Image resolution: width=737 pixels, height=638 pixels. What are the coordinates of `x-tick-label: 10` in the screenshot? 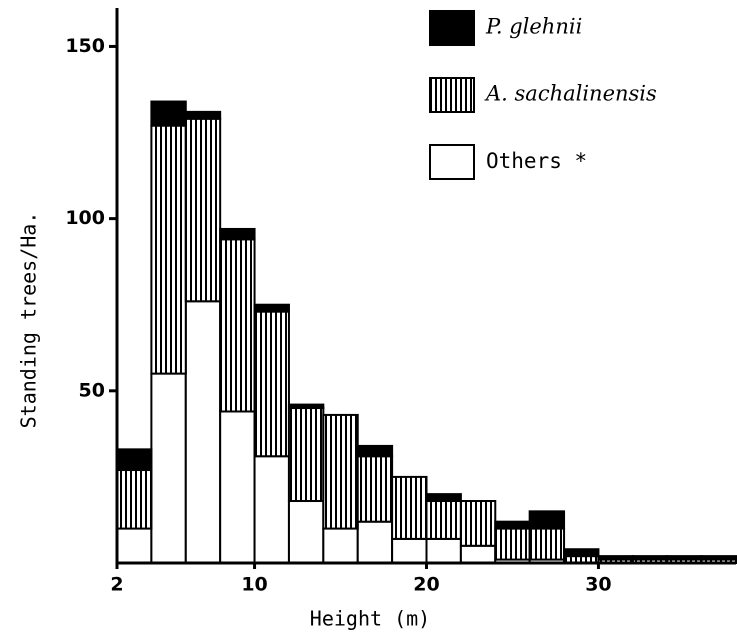 It's located at (254, 585).